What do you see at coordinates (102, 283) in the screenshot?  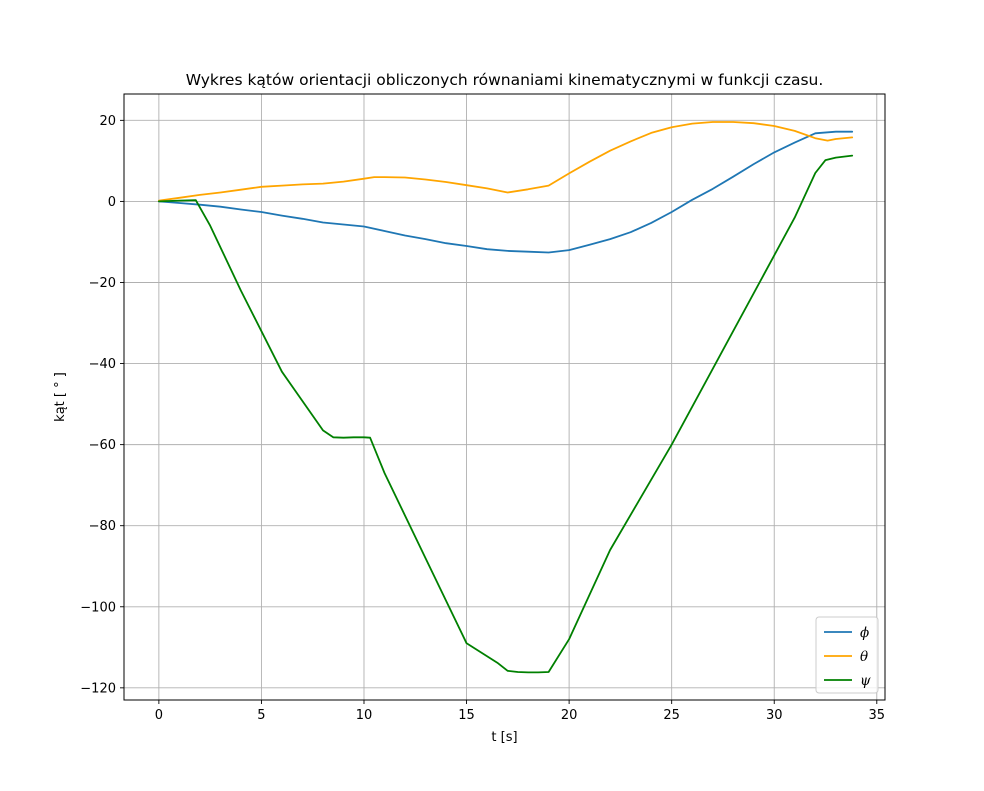 I see `y-tick-label: −20` at bounding box center [102, 283].